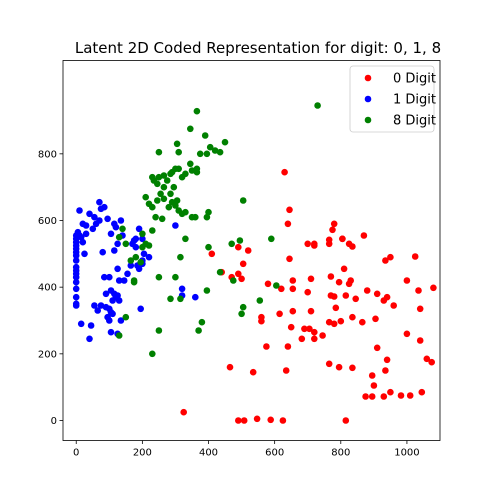  I want to click on x-tick-label: 0, so click(76, 453).